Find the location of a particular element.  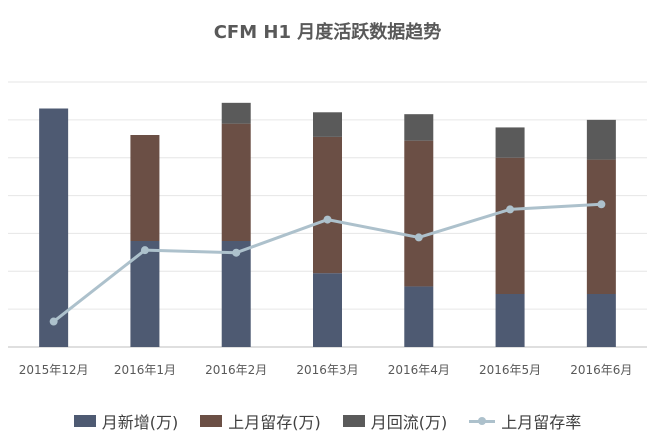

x-tick-label: 2015年12月 is located at coordinates (54, 370).